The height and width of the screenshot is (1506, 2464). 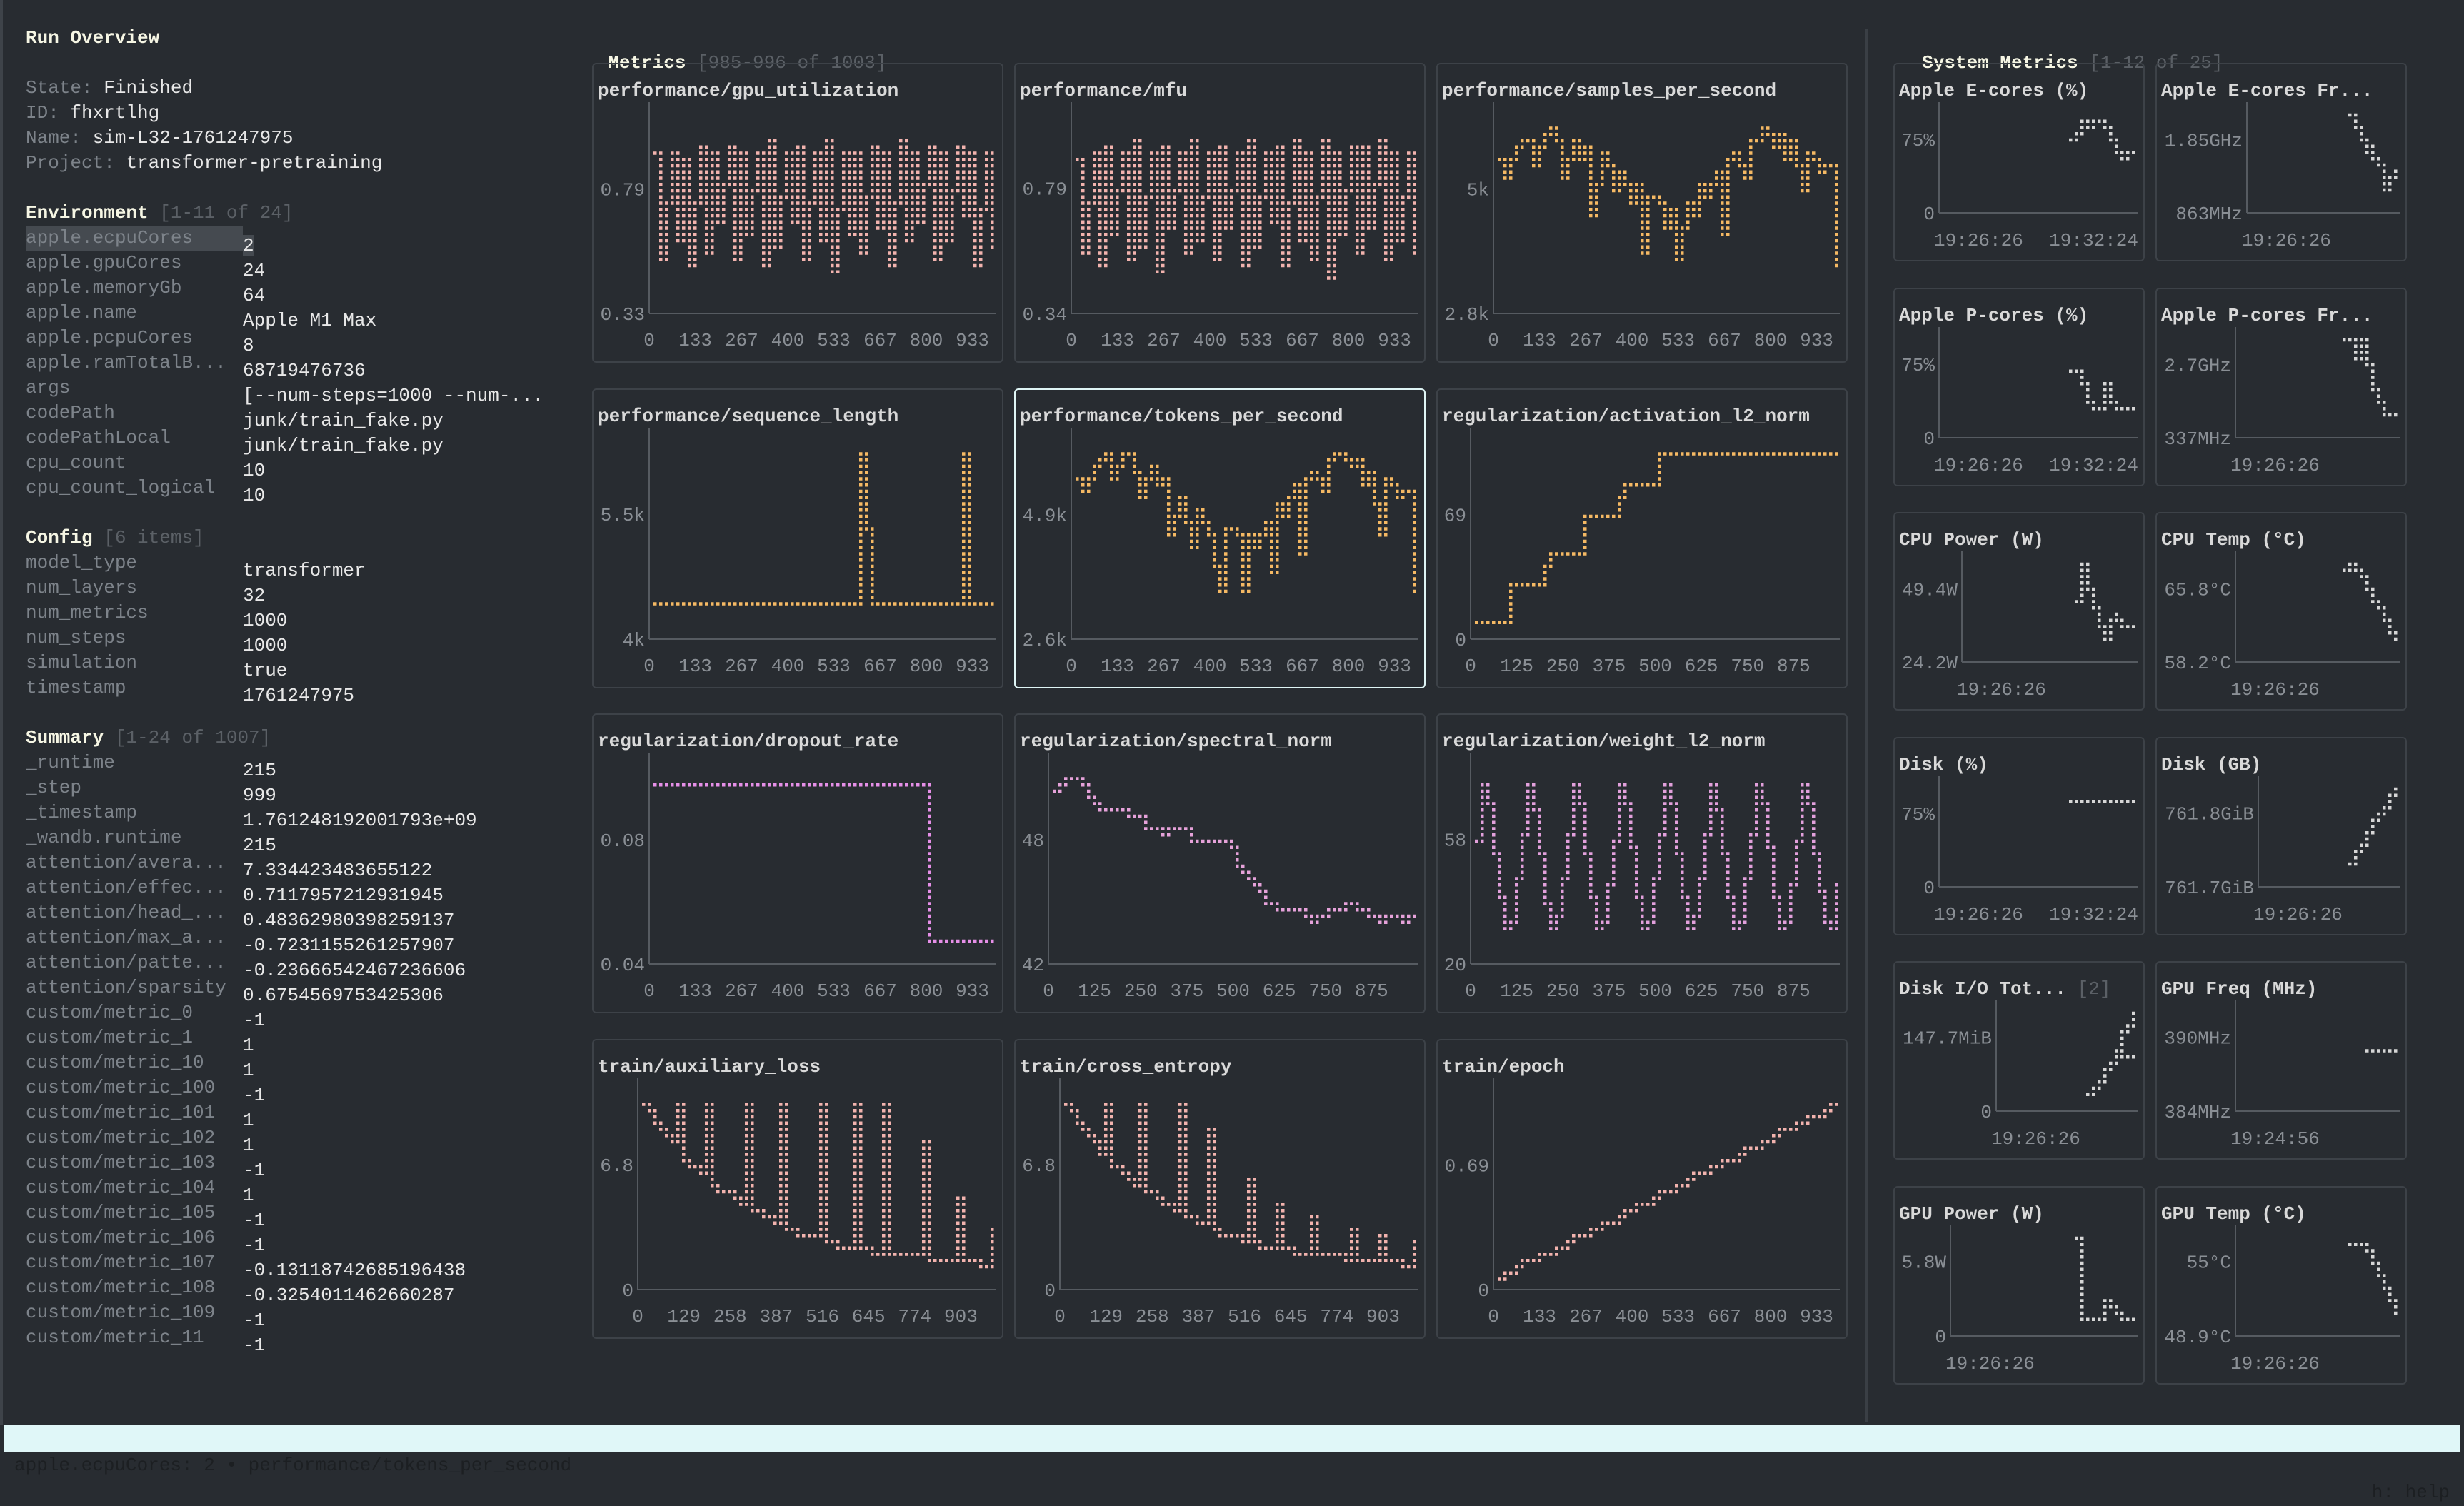 I want to click on kv-row: custom/metric_102 1, so click(x=297, y=1140).